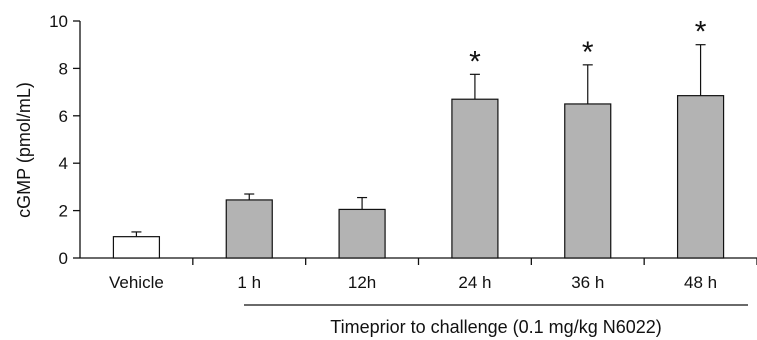  What do you see at coordinates (413, 282) in the screenshot?
I see `category-labels: Vehicle 1 h 12h 24 h 36 h 48 h` at bounding box center [413, 282].